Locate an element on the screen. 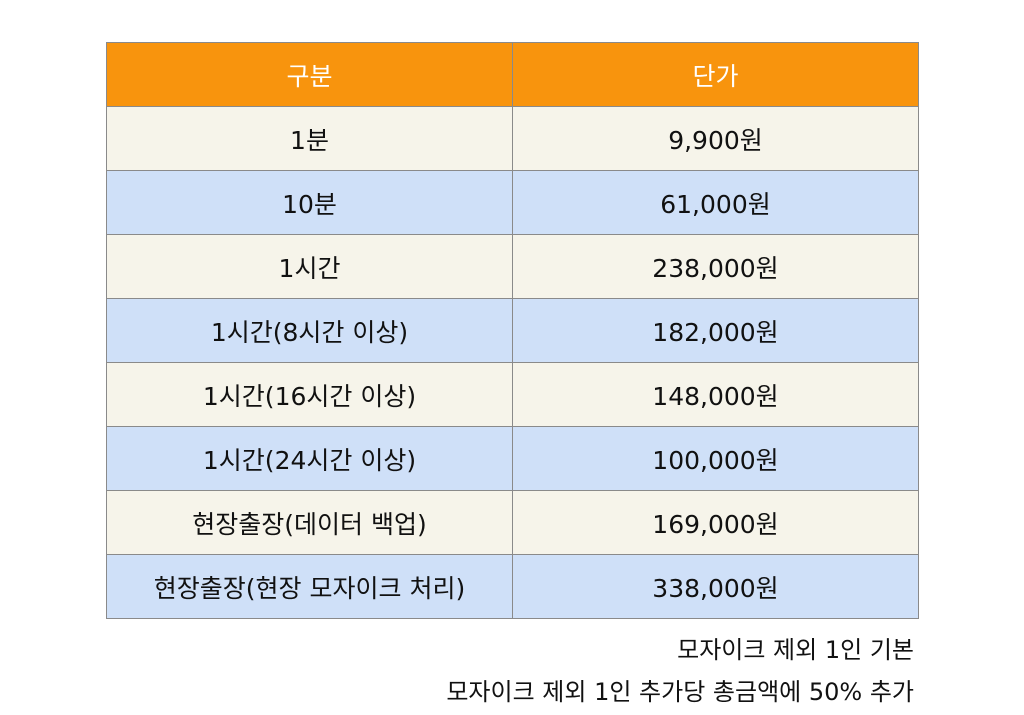 The height and width of the screenshot is (715, 1024). price-cell: 61,000원 is located at coordinates (715, 202).